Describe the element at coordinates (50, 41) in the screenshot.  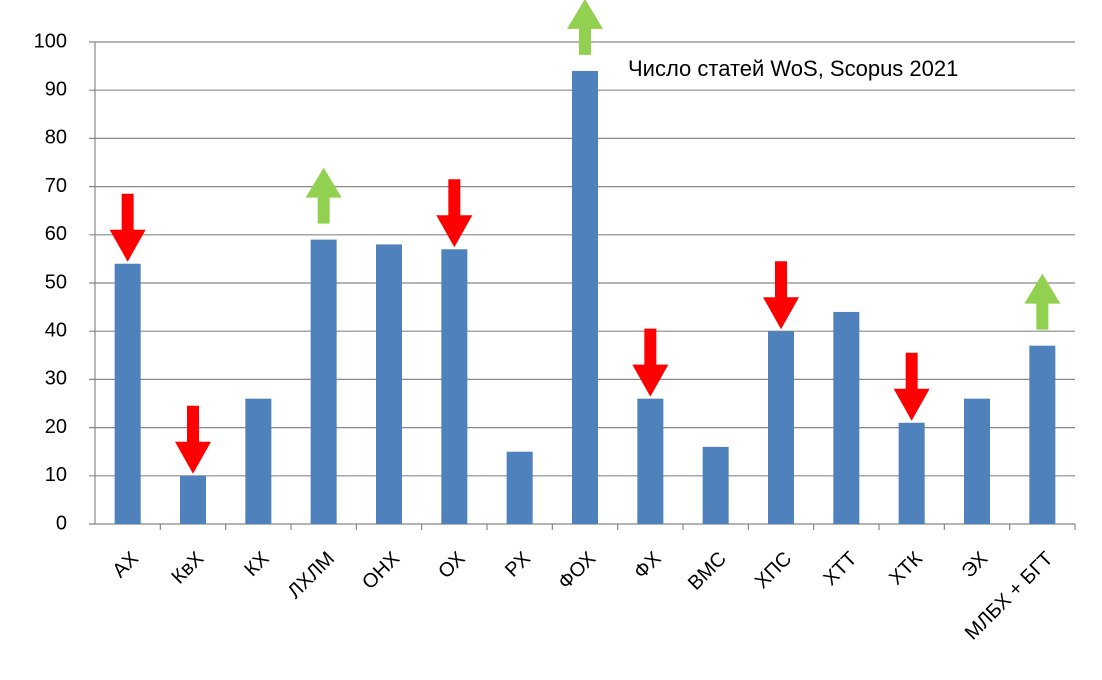
I see `y-tick-label: 100` at that location.